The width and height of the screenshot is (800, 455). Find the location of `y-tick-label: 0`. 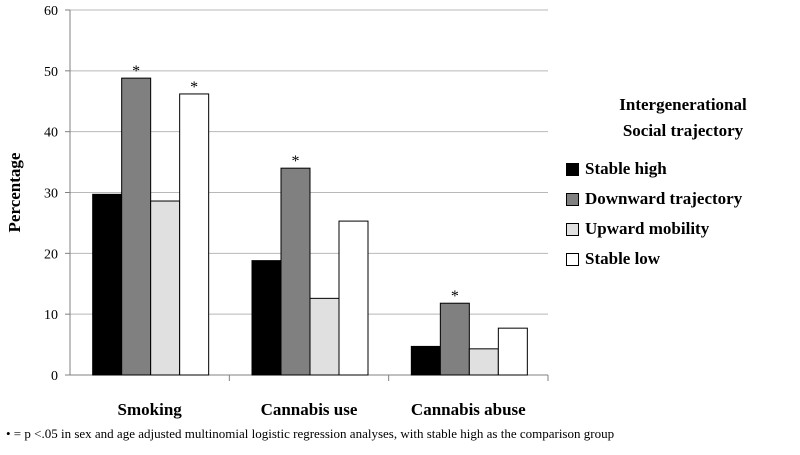

y-tick-label: 0 is located at coordinates (54, 376).